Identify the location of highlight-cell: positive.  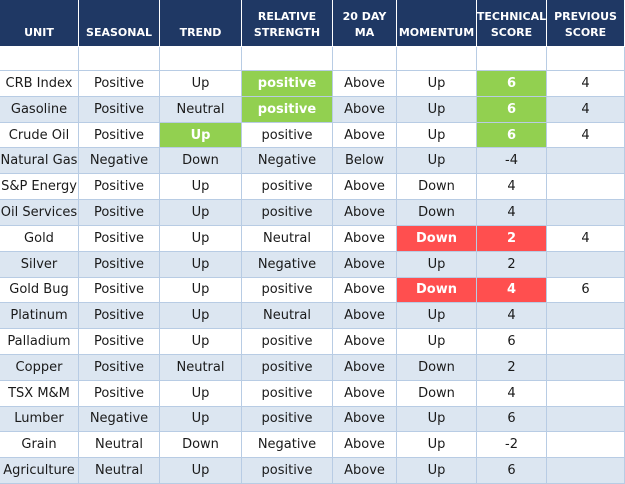
(287, 84).